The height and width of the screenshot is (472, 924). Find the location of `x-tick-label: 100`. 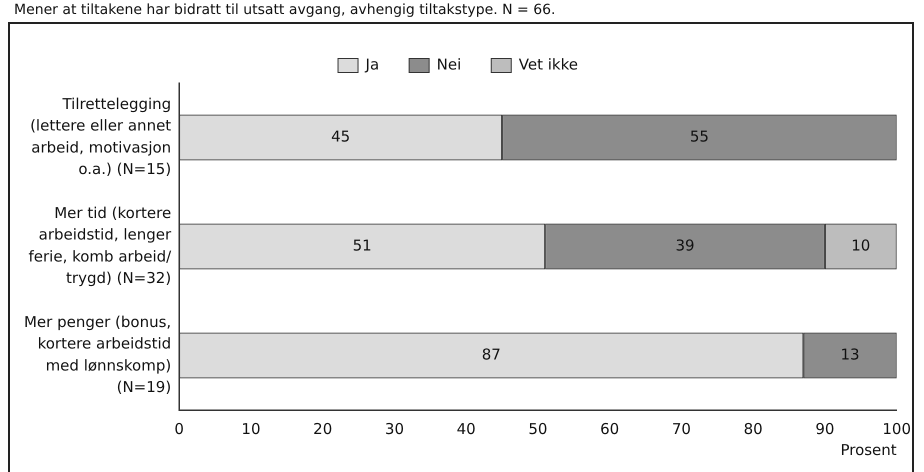

x-tick-label: 100 is located at coordinates (897, 429).